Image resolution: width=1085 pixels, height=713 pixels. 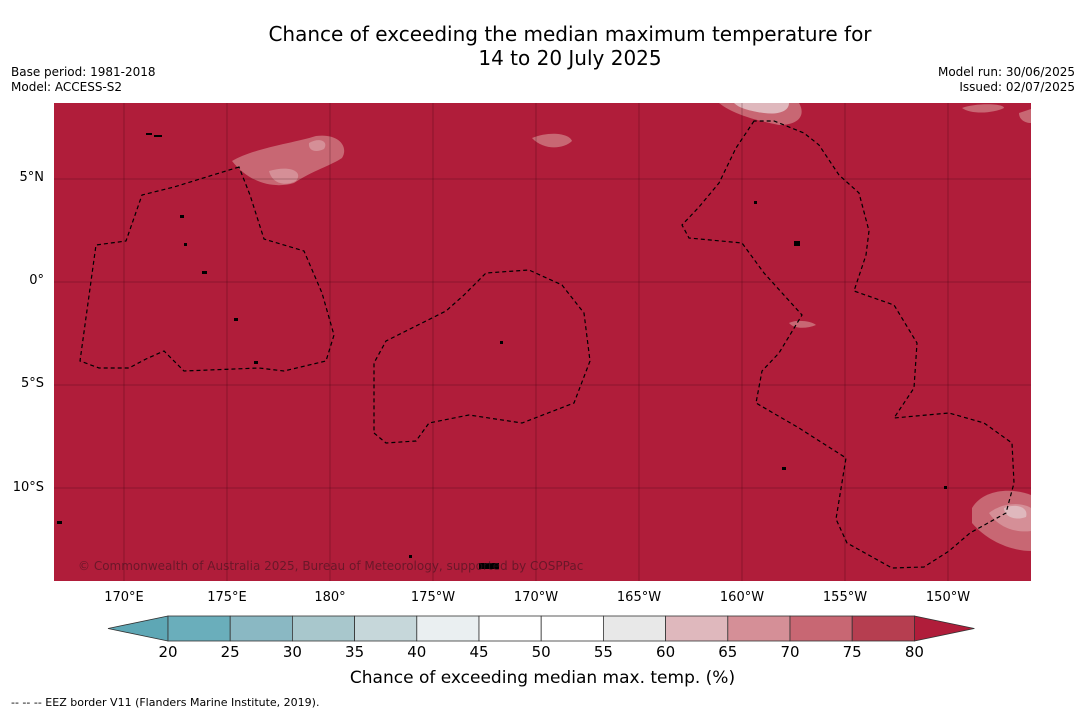 What do you see at coordinates (666, 652) in the screenshot?
I see `cb-tick: 60` at bounding box center [666, 652].